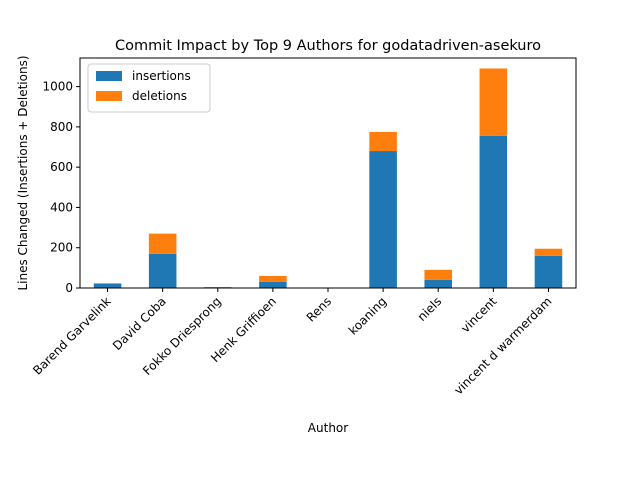 This screenshot has width=640, height=480. I want to click on y-tick-label-0: 0, so click(69, 288).